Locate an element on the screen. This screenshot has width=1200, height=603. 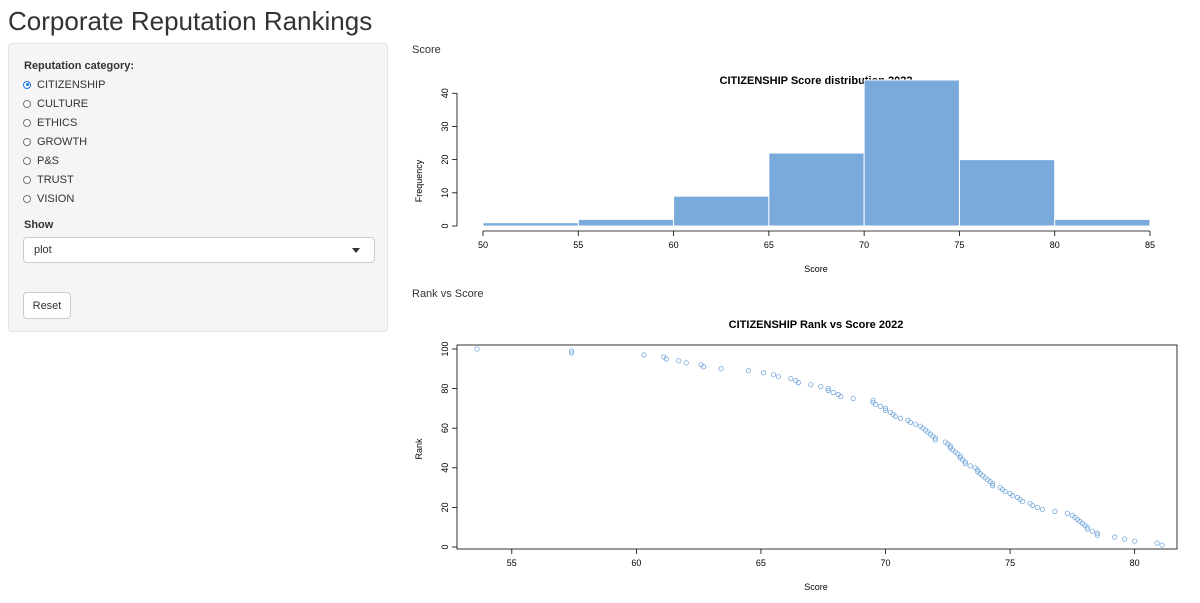
radio-label: ETHICS is located at coordinates (57, 122).